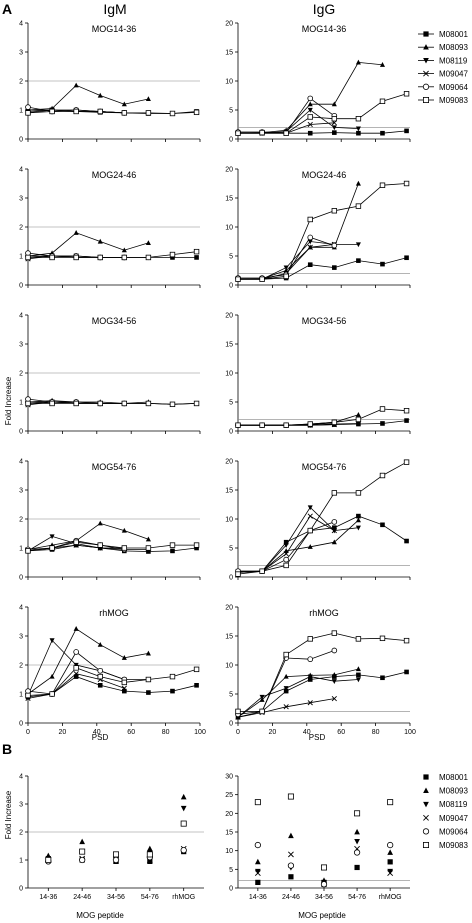 Image resolution: width=472 pixels, height=923 pixels. What do you see at coordinates (8, 814) in the screenshot?
I see `y-axis-label-b: Fold Increase` at bounding box center [8, 814].